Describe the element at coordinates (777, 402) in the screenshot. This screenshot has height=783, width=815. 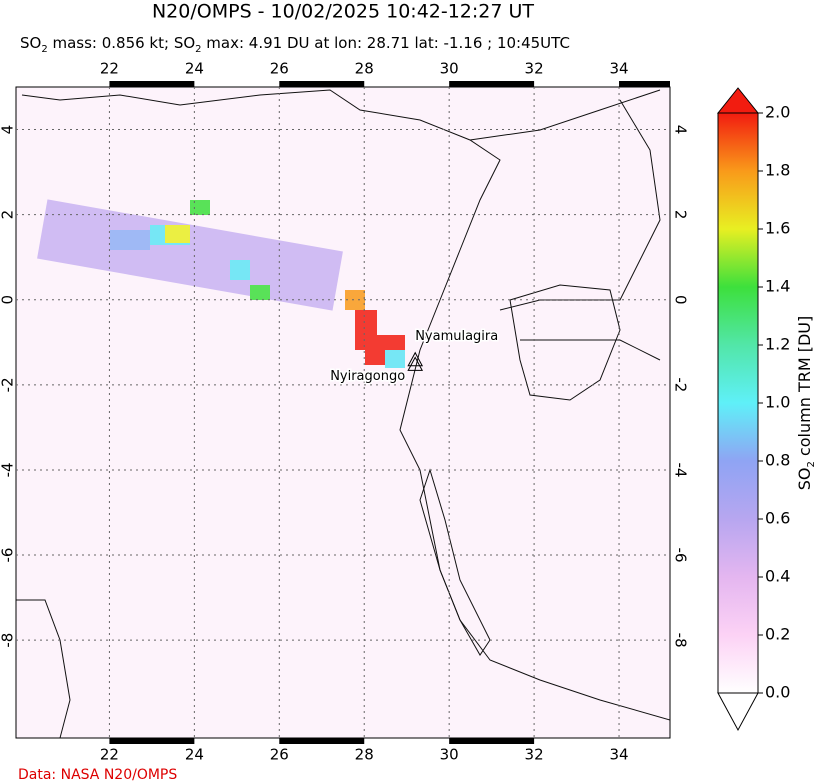
I see `colorbar-tick-label: 1.0` at that location.